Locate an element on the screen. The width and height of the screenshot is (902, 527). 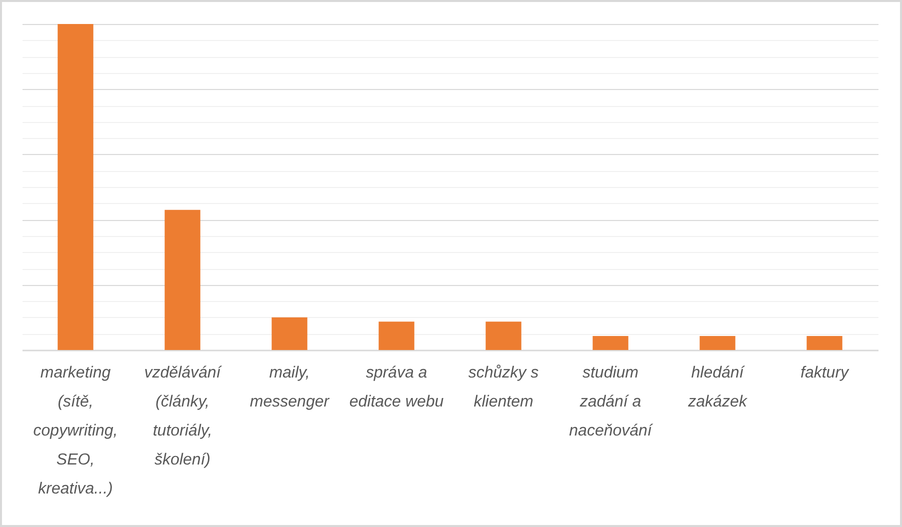
x-tick-label: vzdělávání (články, tutoriály, školení) is located at coordinates (183, 416).